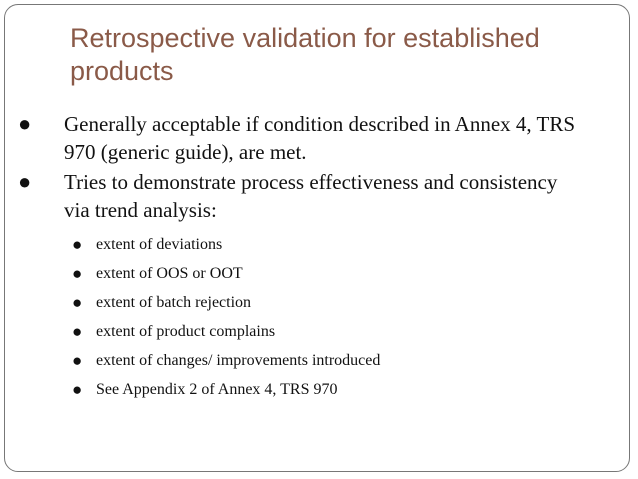 The image size is (638, 479). What do you see at coordinates (298, 302) in the screenshot?
I see `sub-bullet: extent of batch rejection` at bounding box center [298, 302].